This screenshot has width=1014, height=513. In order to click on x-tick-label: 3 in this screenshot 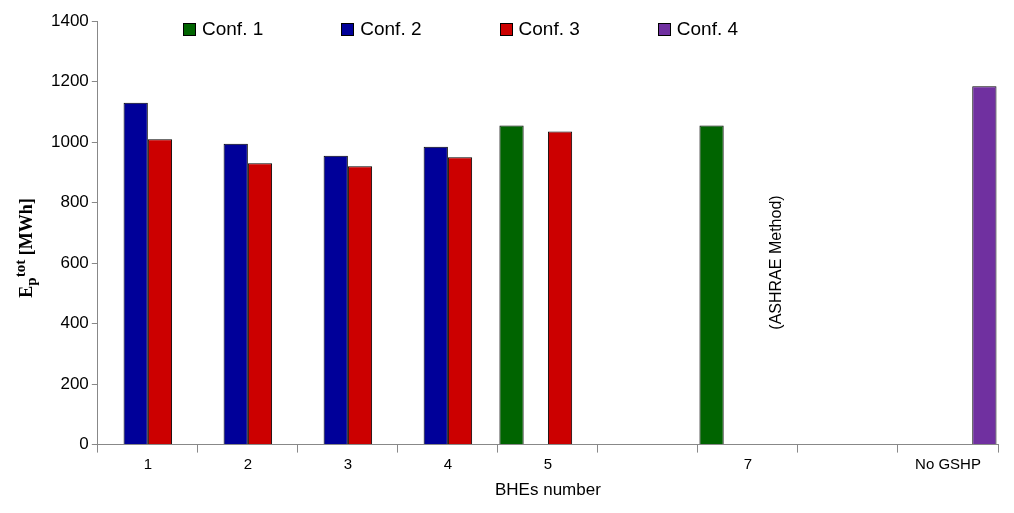, I will do `click(348, 463)`.